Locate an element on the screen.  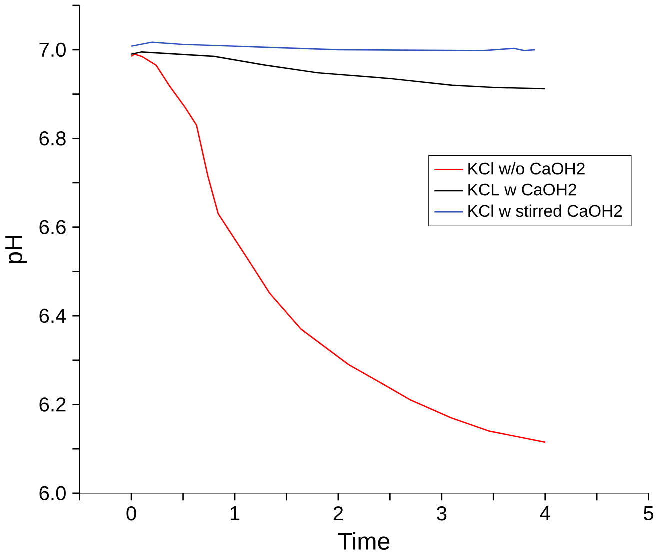
y-tick-label: 7.0 is located at coordinates (53, 50).